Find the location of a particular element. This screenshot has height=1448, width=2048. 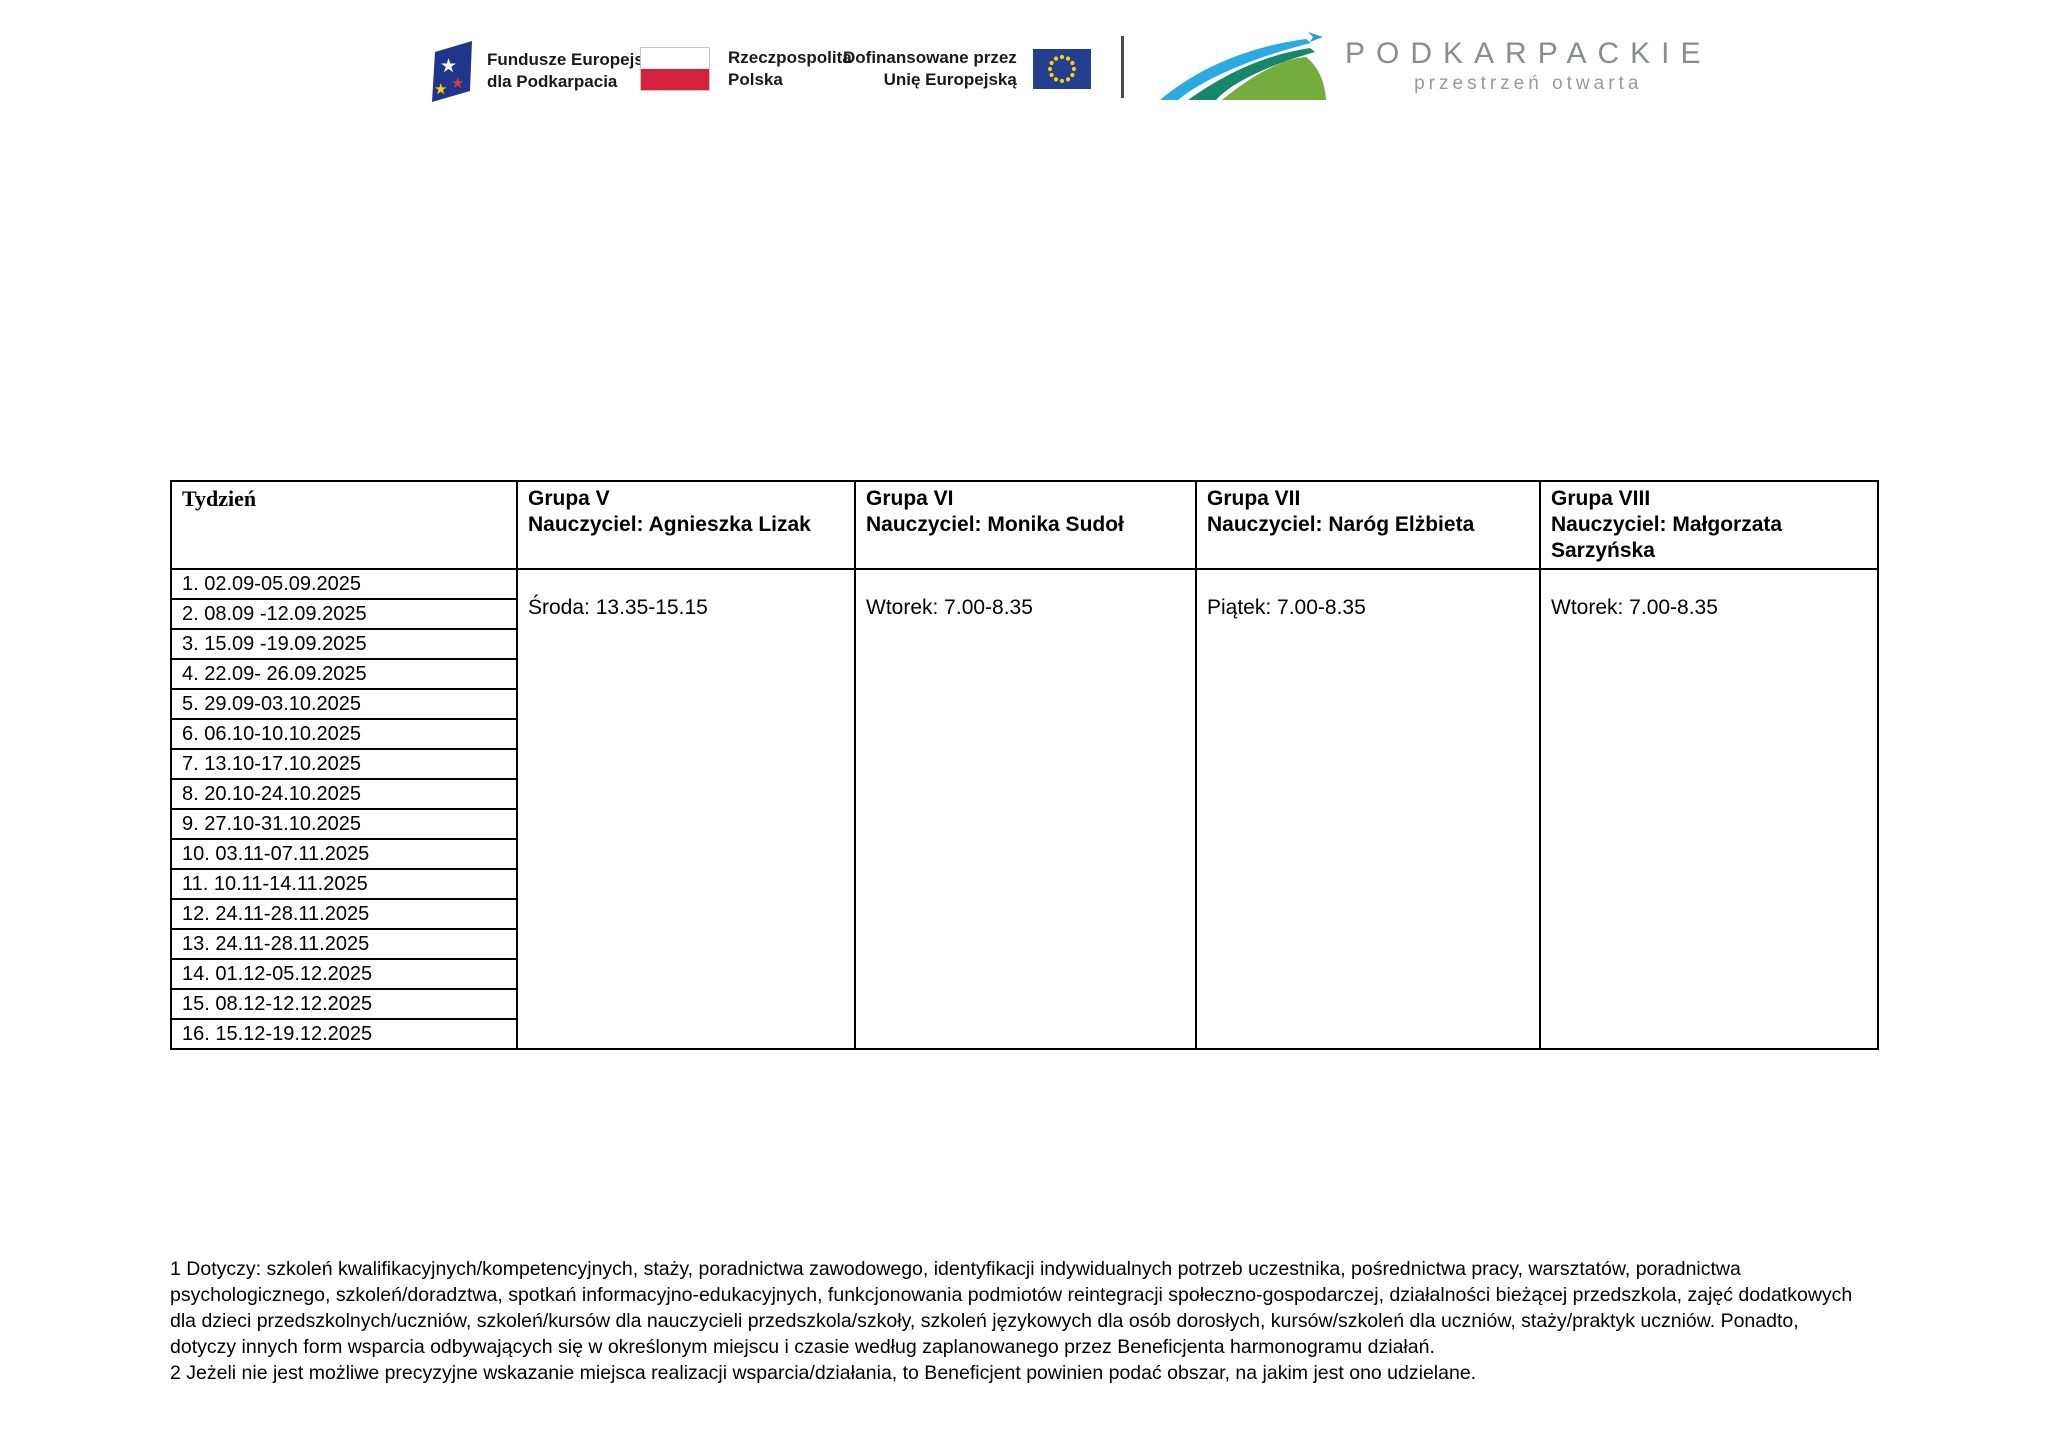

group-header-cell: Grupa V Nauczyciel: Agnieszka Lizak is located at coordinates (686, 525).